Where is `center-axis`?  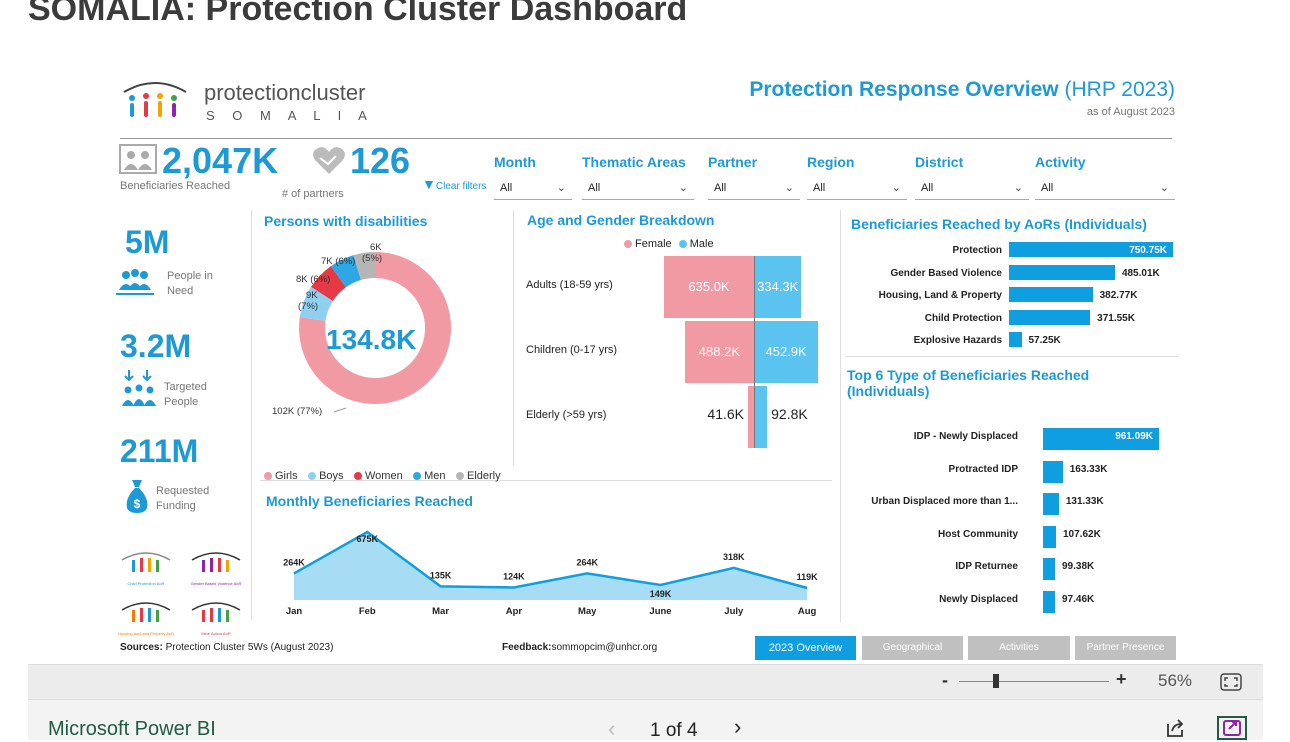
center-axis is located at coordinates (754, 352).